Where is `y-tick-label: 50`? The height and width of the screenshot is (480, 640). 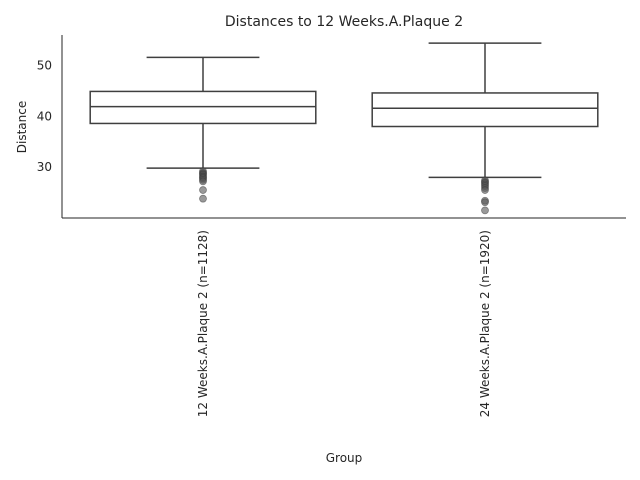
y-tick-label: 50 is located at coordinates (44, 66).